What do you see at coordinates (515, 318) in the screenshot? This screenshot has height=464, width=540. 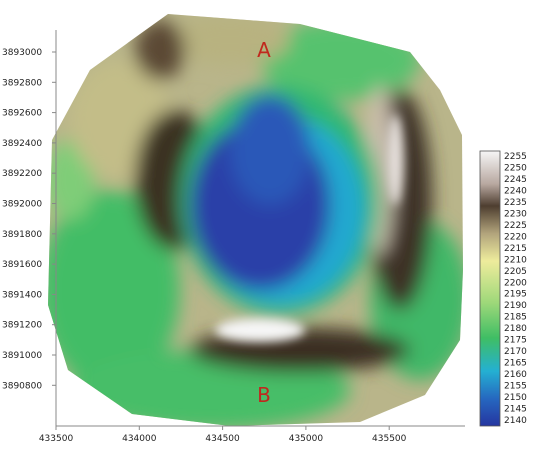 I see `colorbar-tick-label: 2185` at bounding box center [515, 318].